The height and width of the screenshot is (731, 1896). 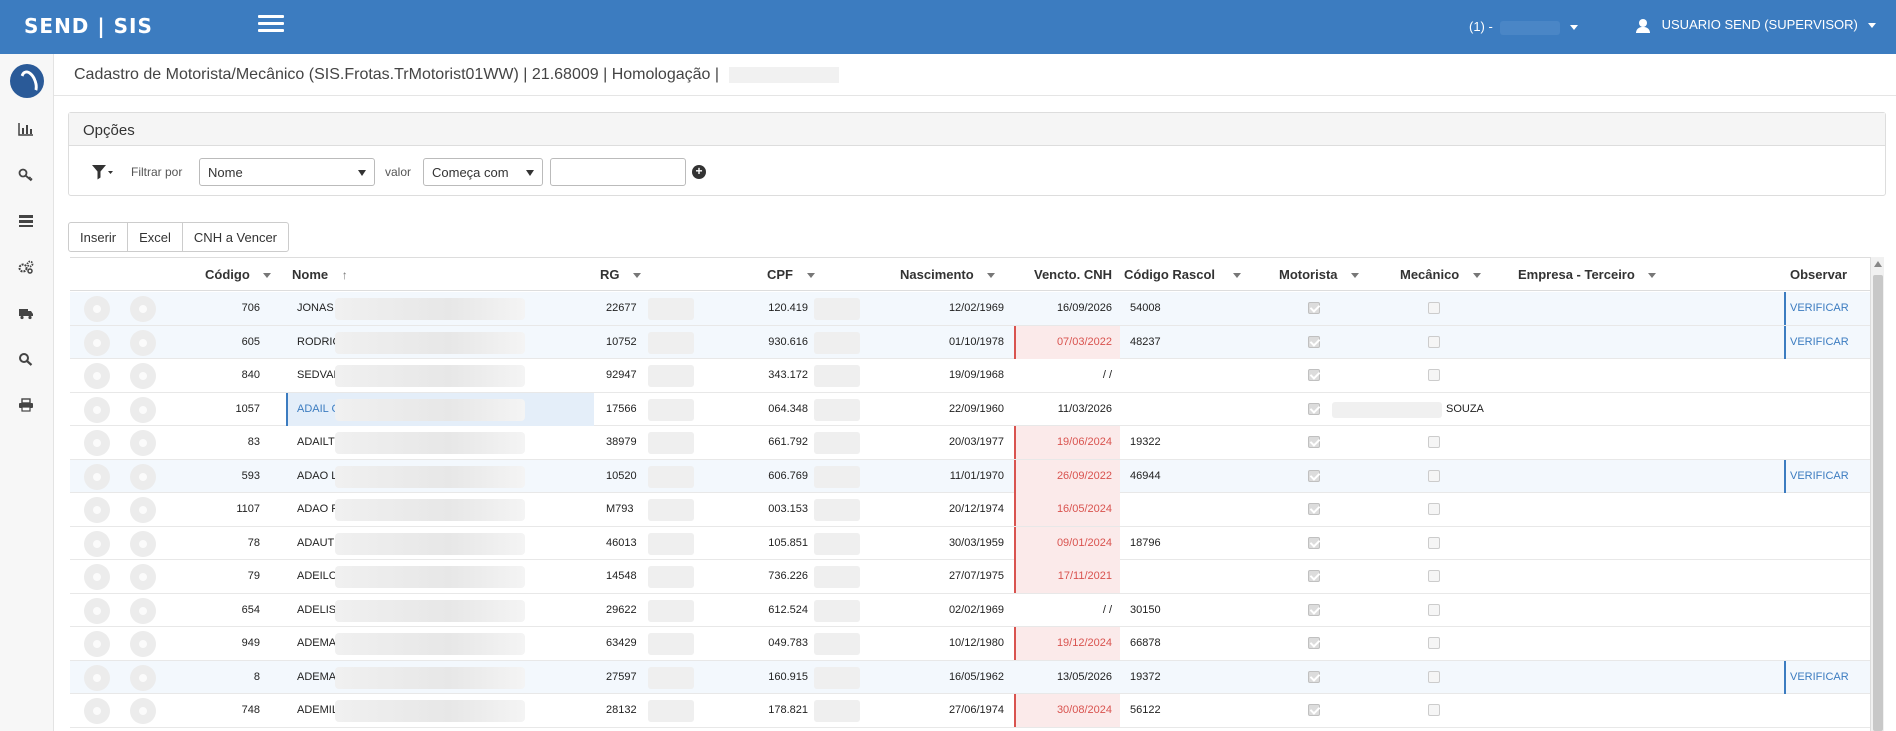 What do you see at coordinates (26, 177) in the screenshot?
I see `key-icon` at bounding box center [26, 177].